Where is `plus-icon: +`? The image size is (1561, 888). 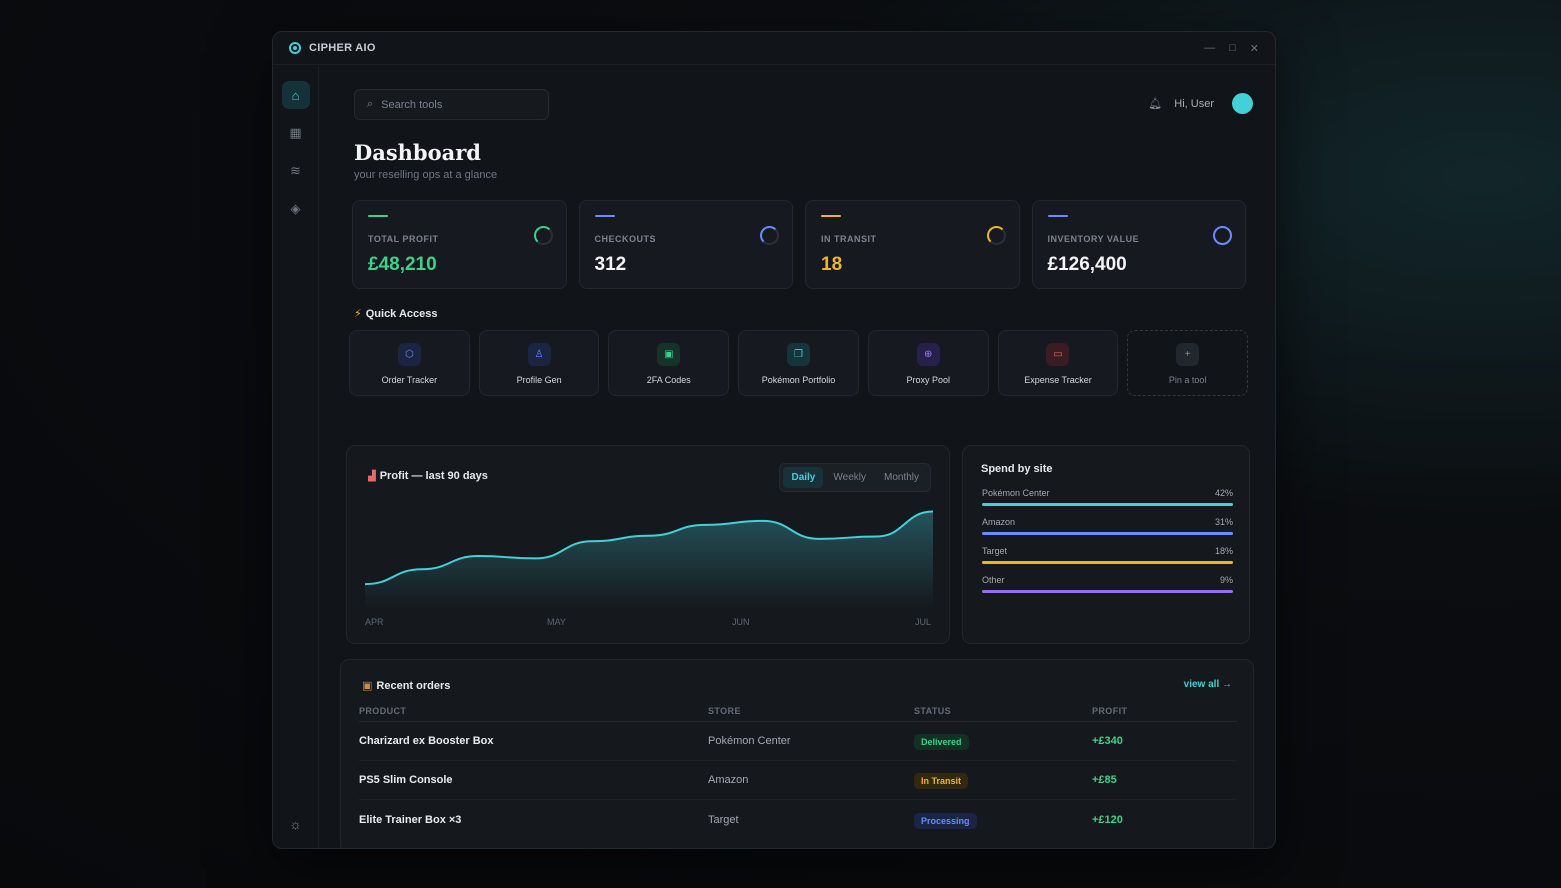 plus-icon: + is located at coordinates (1188, 354).